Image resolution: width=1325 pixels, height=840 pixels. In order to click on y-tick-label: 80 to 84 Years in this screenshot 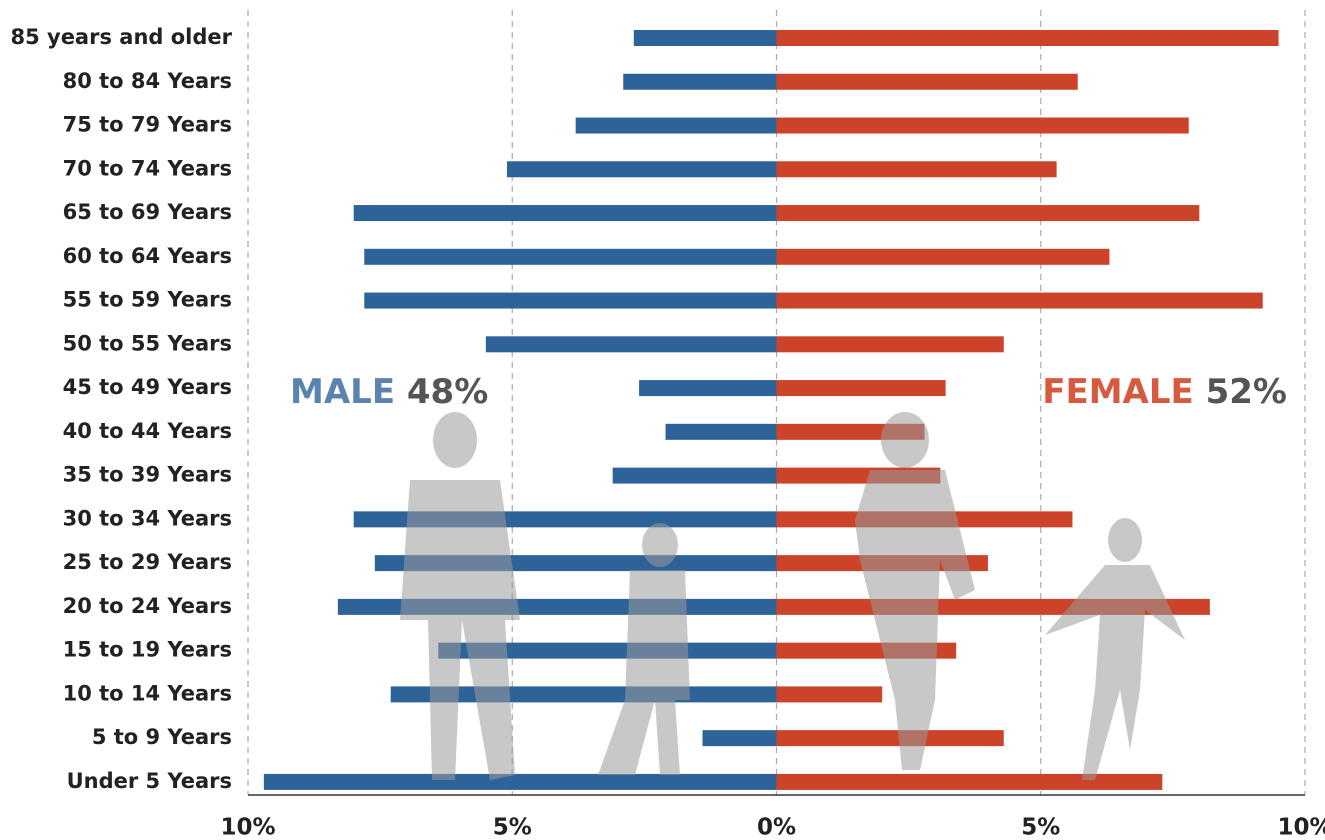, I will do `click(147, 81)`.